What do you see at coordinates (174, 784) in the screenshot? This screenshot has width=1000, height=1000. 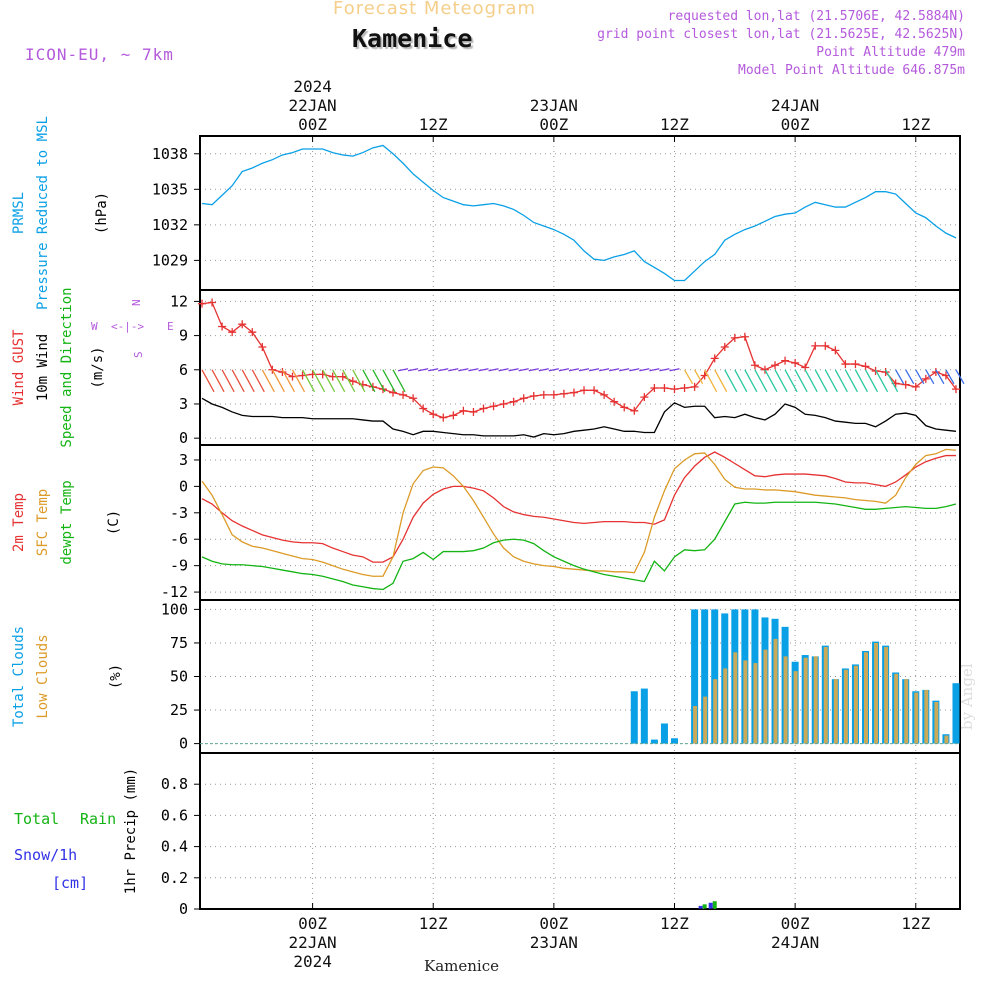 I see `y-tick-label: 0.8` at bounding box center [174, 784].